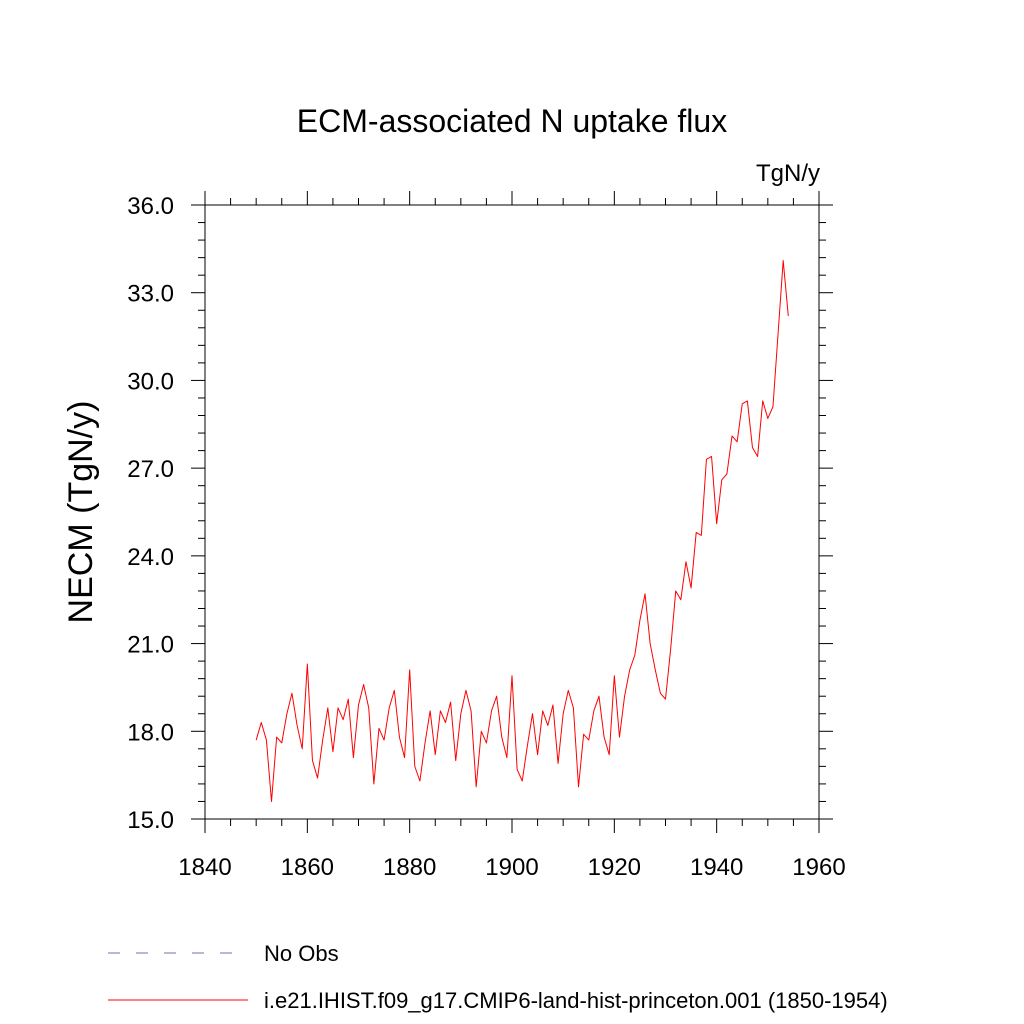  I want to click on y-tick-label: 36.0, so click(150, 206).